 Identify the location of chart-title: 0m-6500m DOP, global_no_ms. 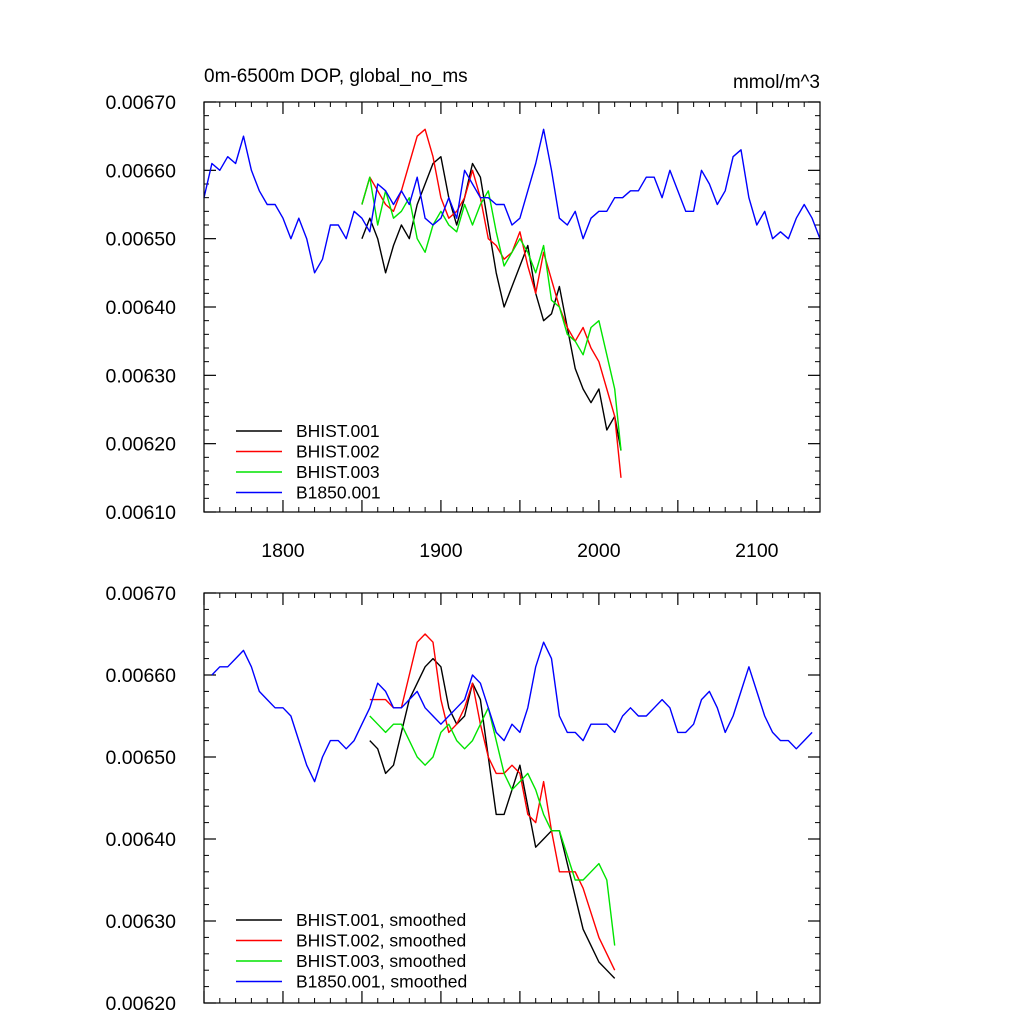
(336, 76).